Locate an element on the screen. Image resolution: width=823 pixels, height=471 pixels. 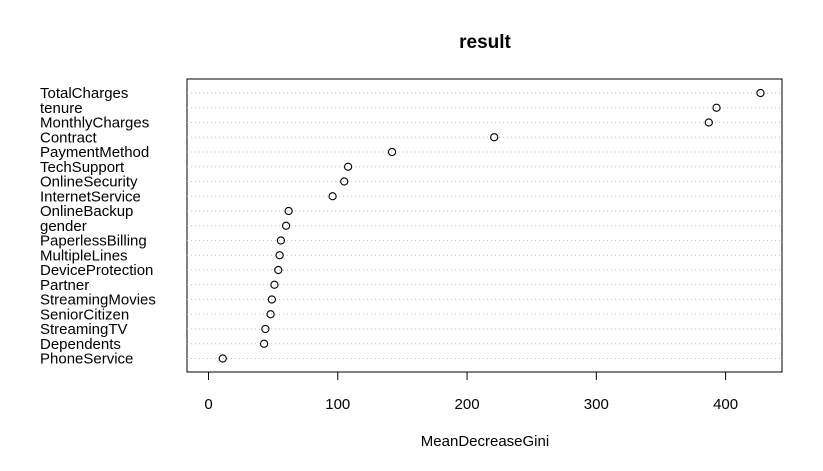
category-label: PaperlessBilling is located at coordinates (93, 241).